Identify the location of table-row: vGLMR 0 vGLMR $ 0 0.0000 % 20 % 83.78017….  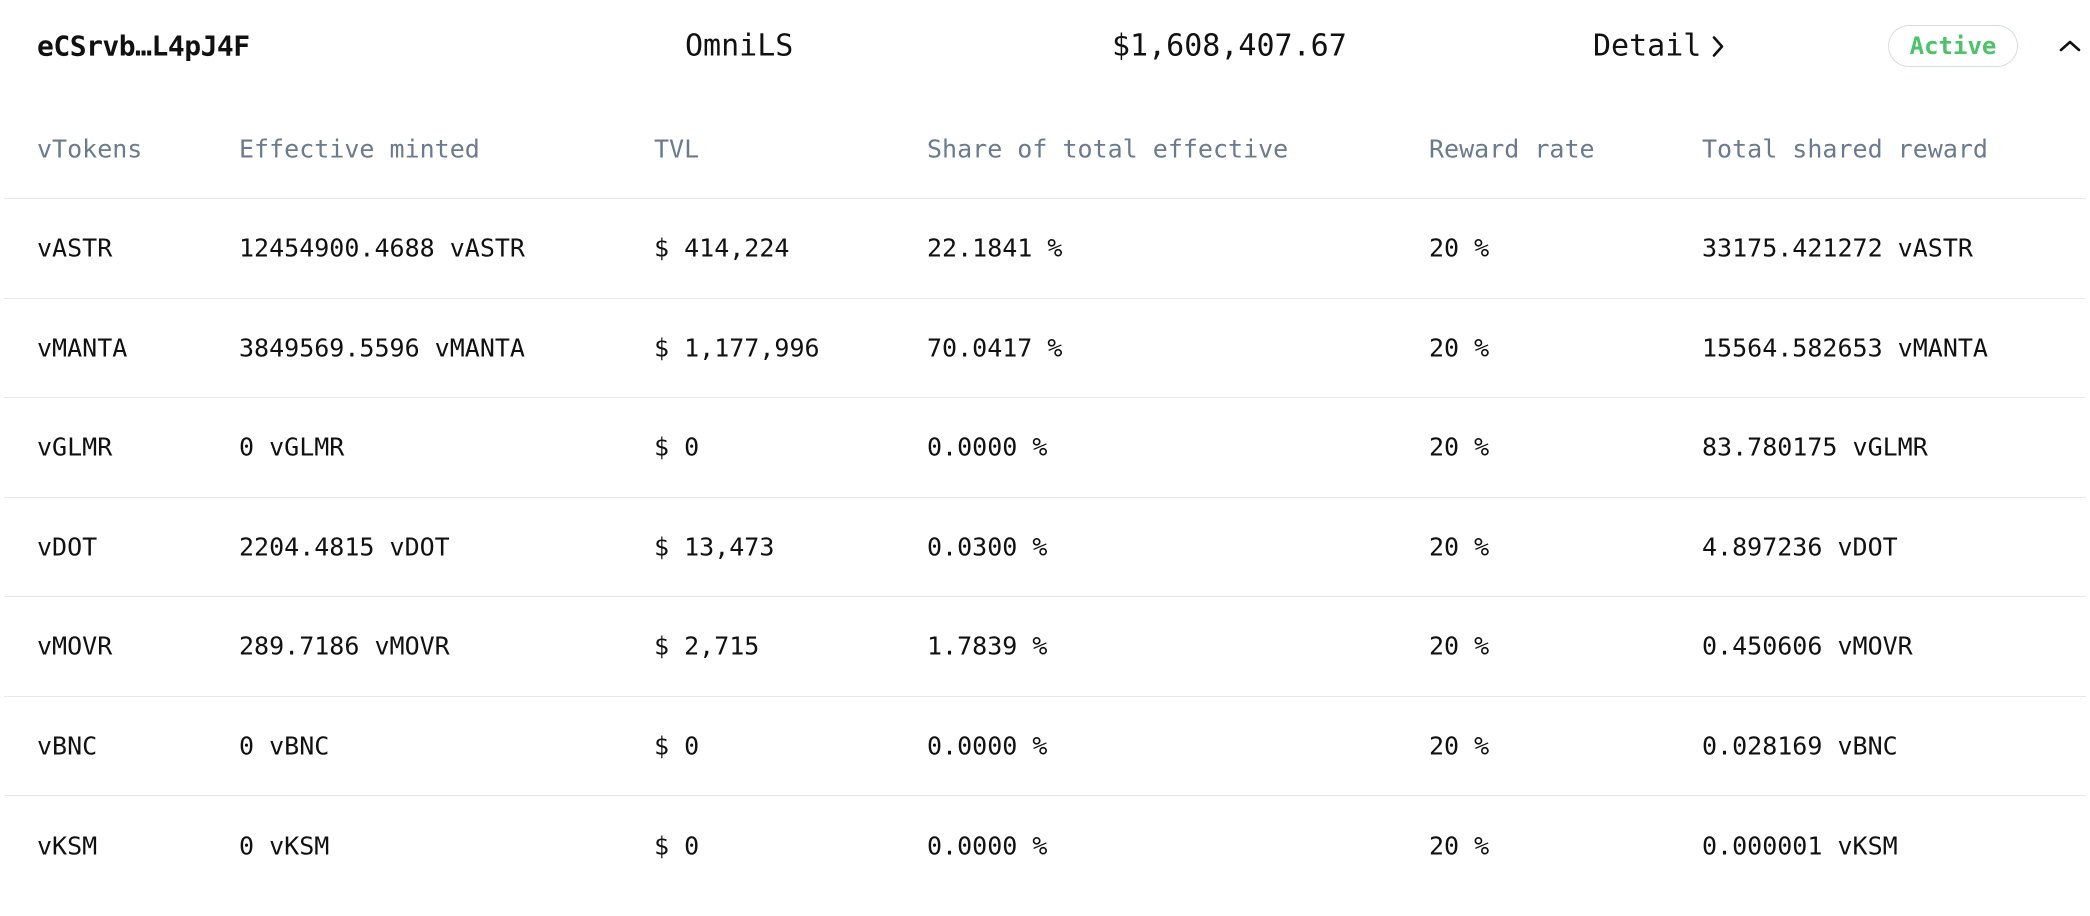
(1045, 448).